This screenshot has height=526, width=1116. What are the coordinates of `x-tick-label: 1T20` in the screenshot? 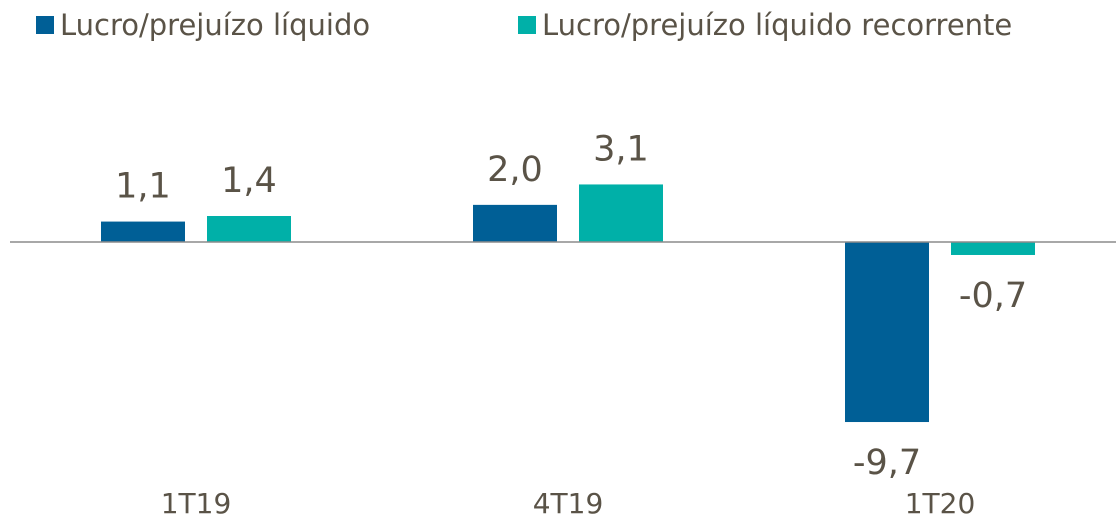 It's located at (940, 503).